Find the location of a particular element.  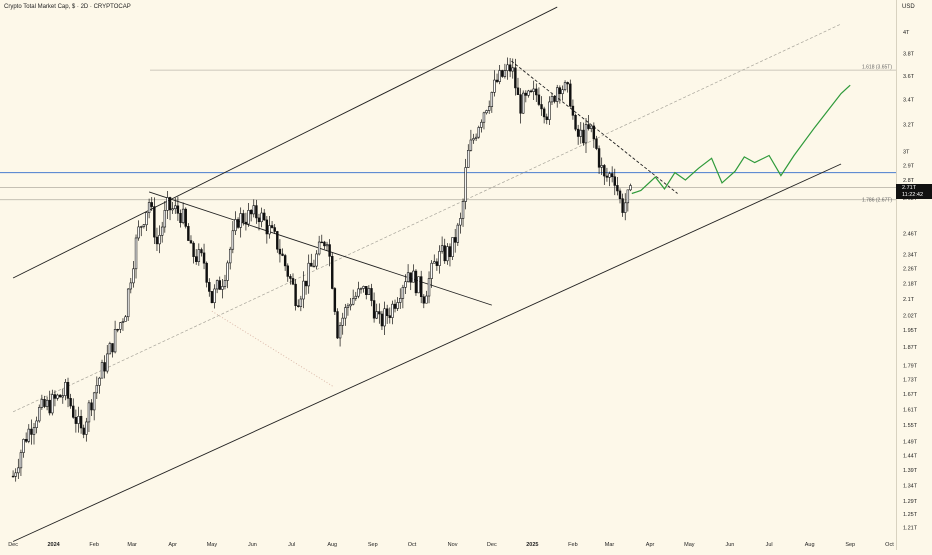

y-tick-label: 2.18T is located at coordinates (910, 285).